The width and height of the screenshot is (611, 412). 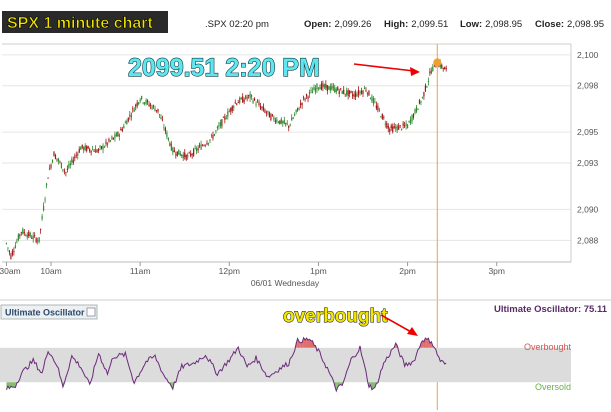 What do you see at coordinates (91, 312) in the screenshot?
I see `oscillator-panel-settings-icon` at bounding box center [91, 312].